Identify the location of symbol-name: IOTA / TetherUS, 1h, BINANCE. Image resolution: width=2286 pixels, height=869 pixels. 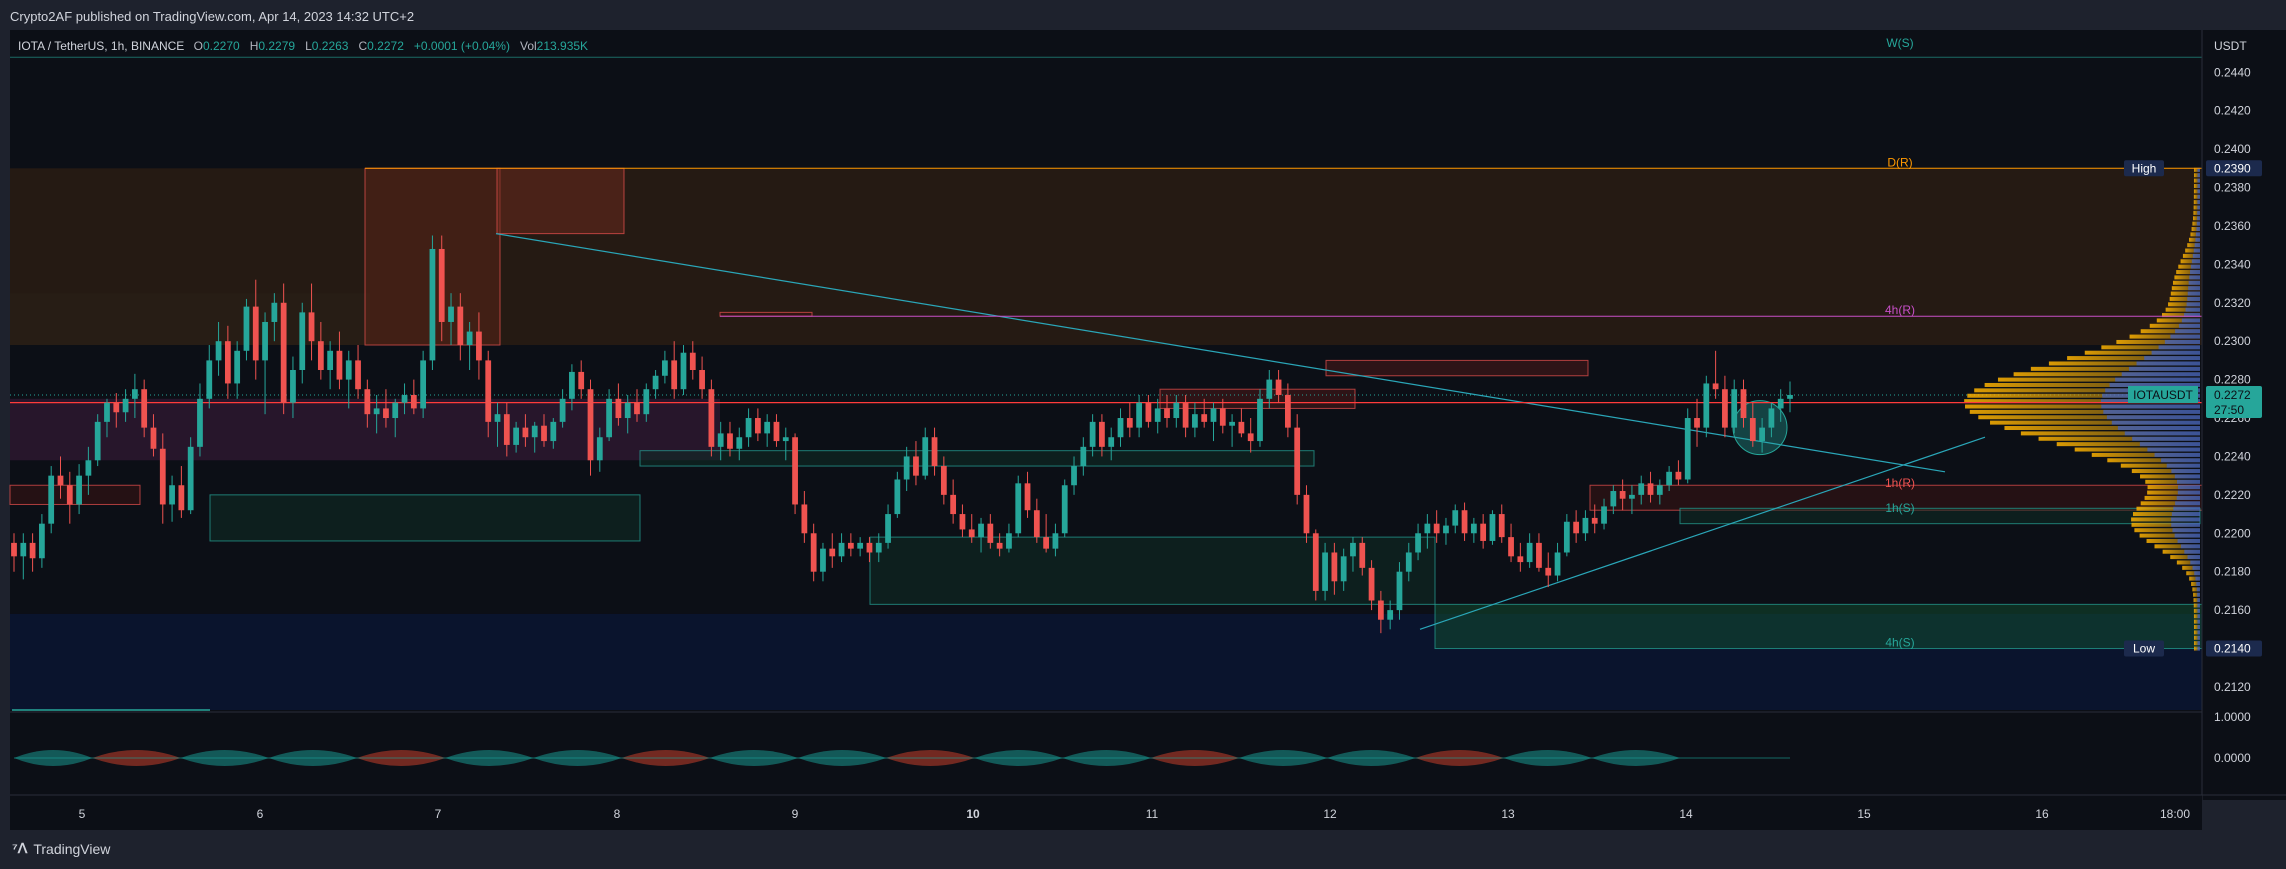
(101, 46).